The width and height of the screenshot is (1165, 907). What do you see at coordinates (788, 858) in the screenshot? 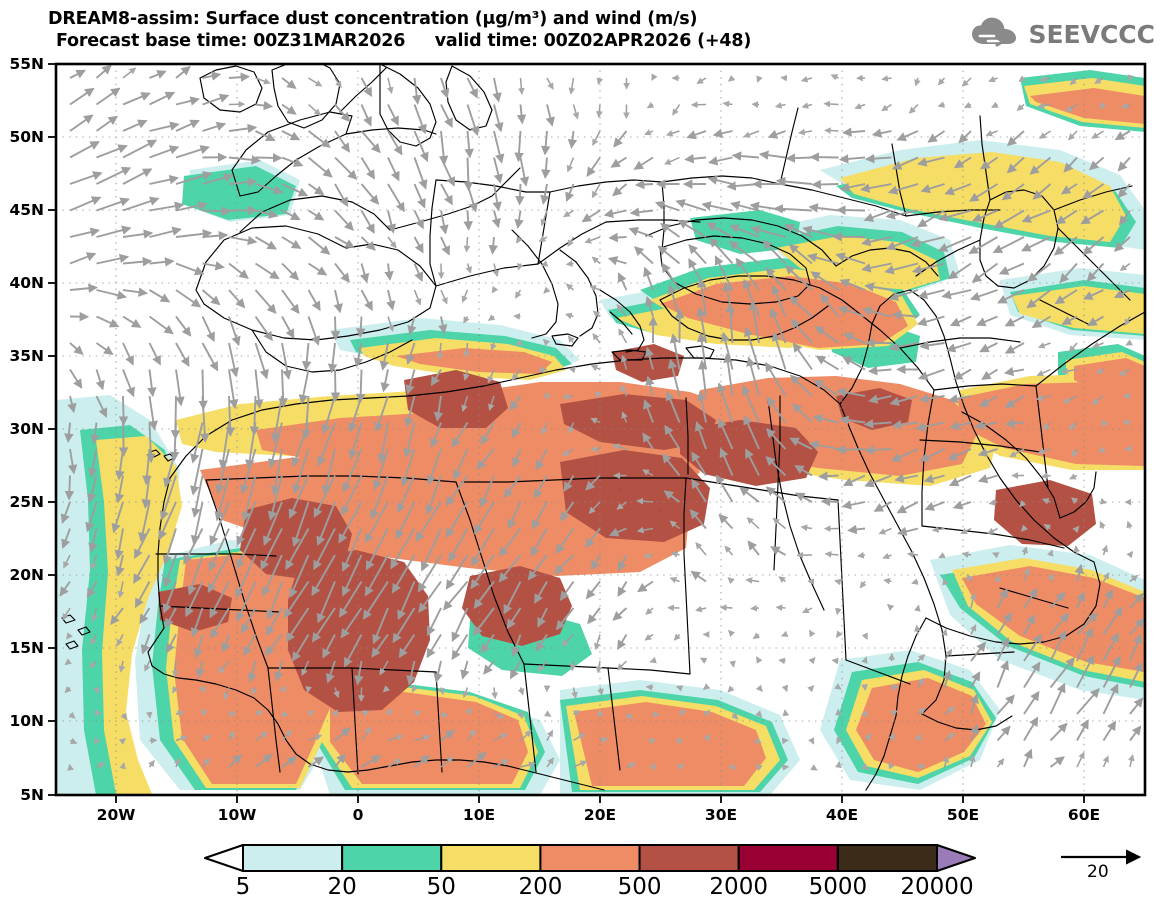
I see `colorbar-band` at bounding box center [788, 858].